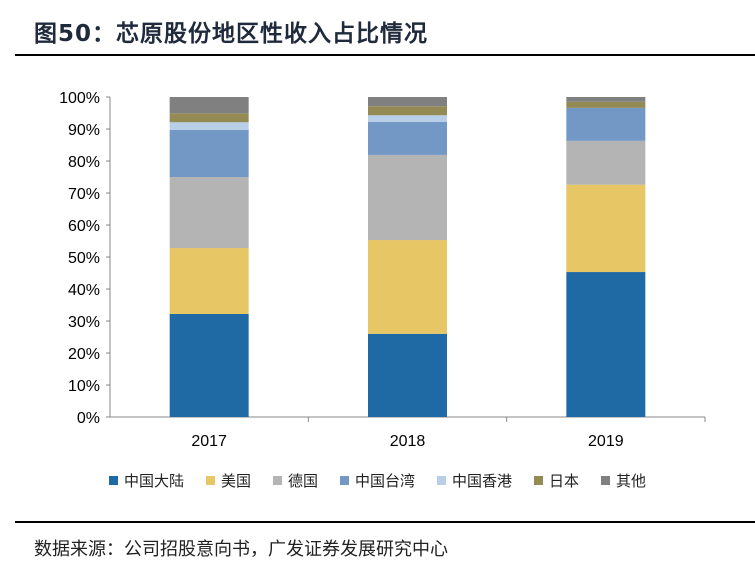  Describe the element at coordinates (241, 549) in the screenshot. I see `source-note: 数据来源：公司招股意向书，广发证券发展研究中心` at that location.